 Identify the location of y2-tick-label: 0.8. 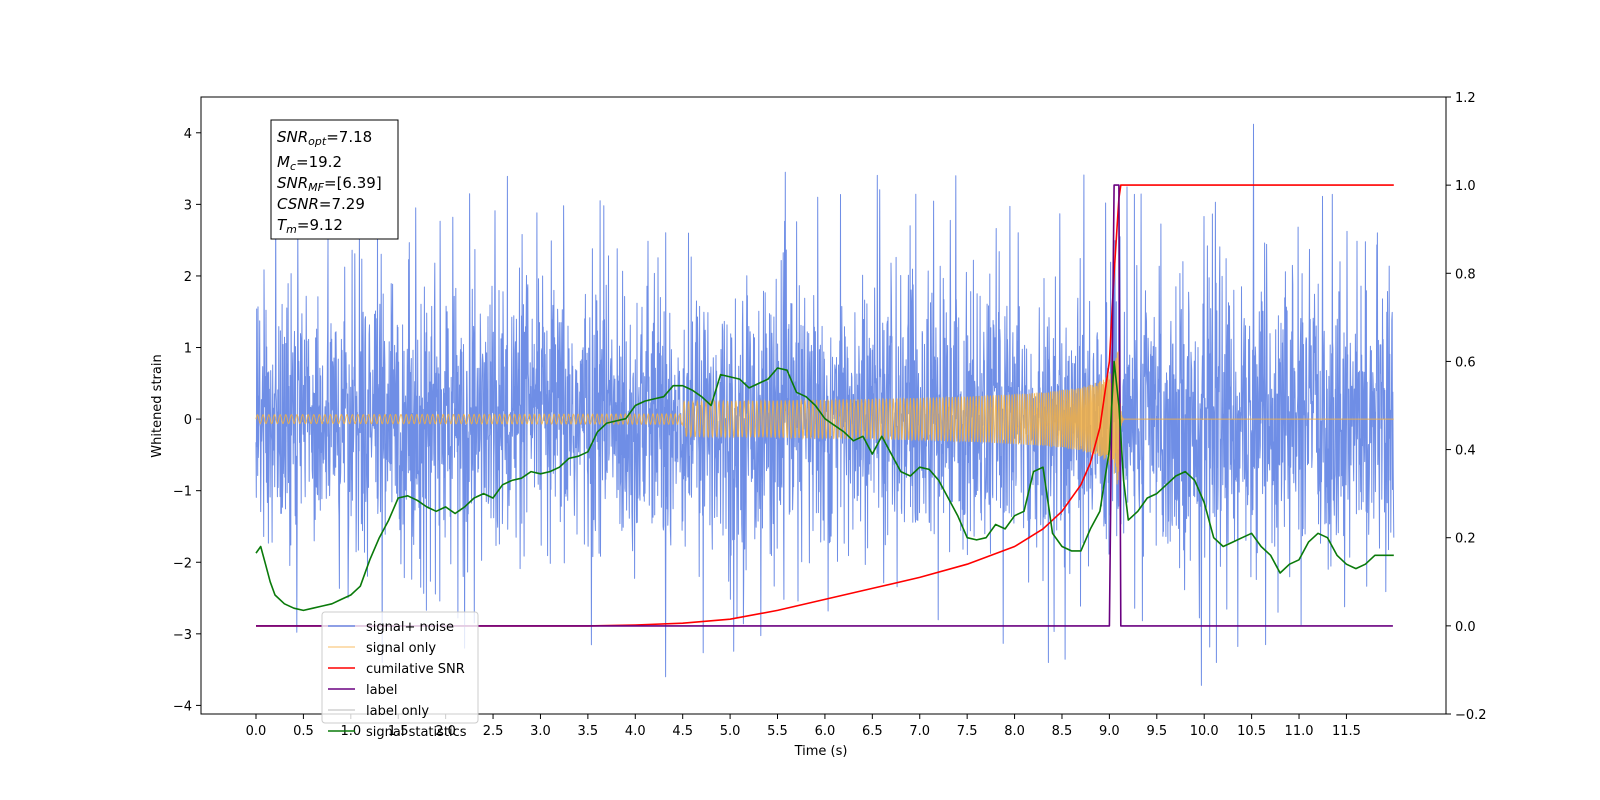
(1465, 274).